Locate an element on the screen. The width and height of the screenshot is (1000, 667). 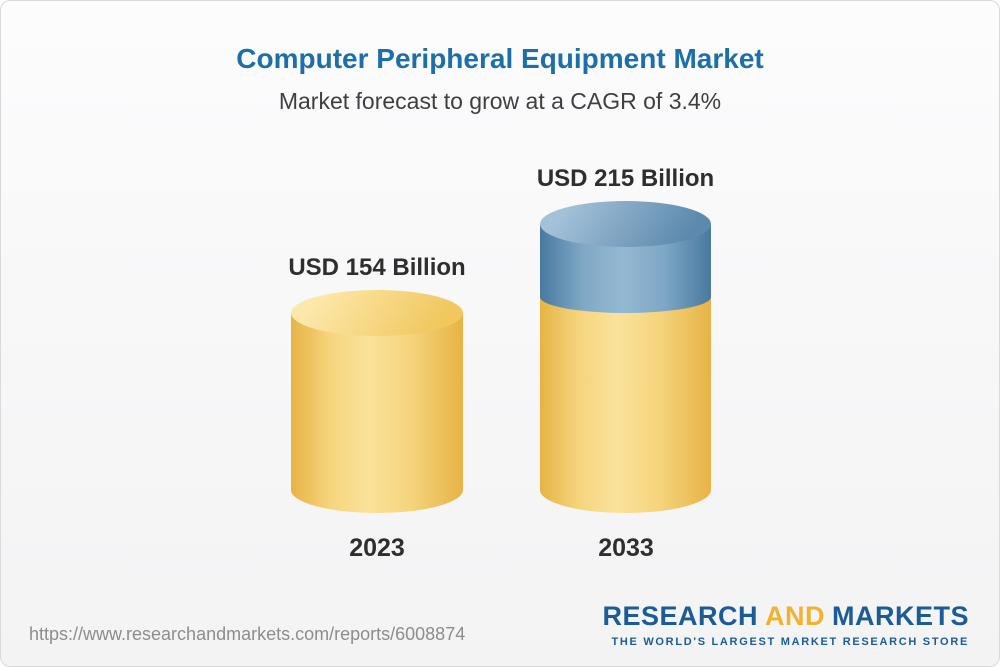
base-segment-2033 is located at coordinates (625, 404).